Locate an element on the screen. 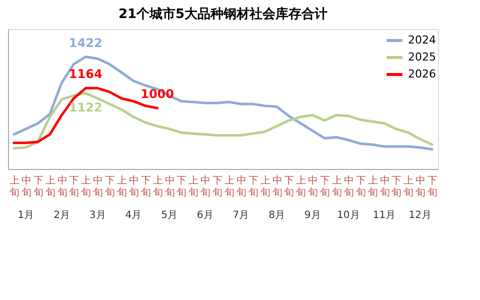 The height and width of the screenshot is (300, 480). text: 2月 is located at coordinates (62, 215).